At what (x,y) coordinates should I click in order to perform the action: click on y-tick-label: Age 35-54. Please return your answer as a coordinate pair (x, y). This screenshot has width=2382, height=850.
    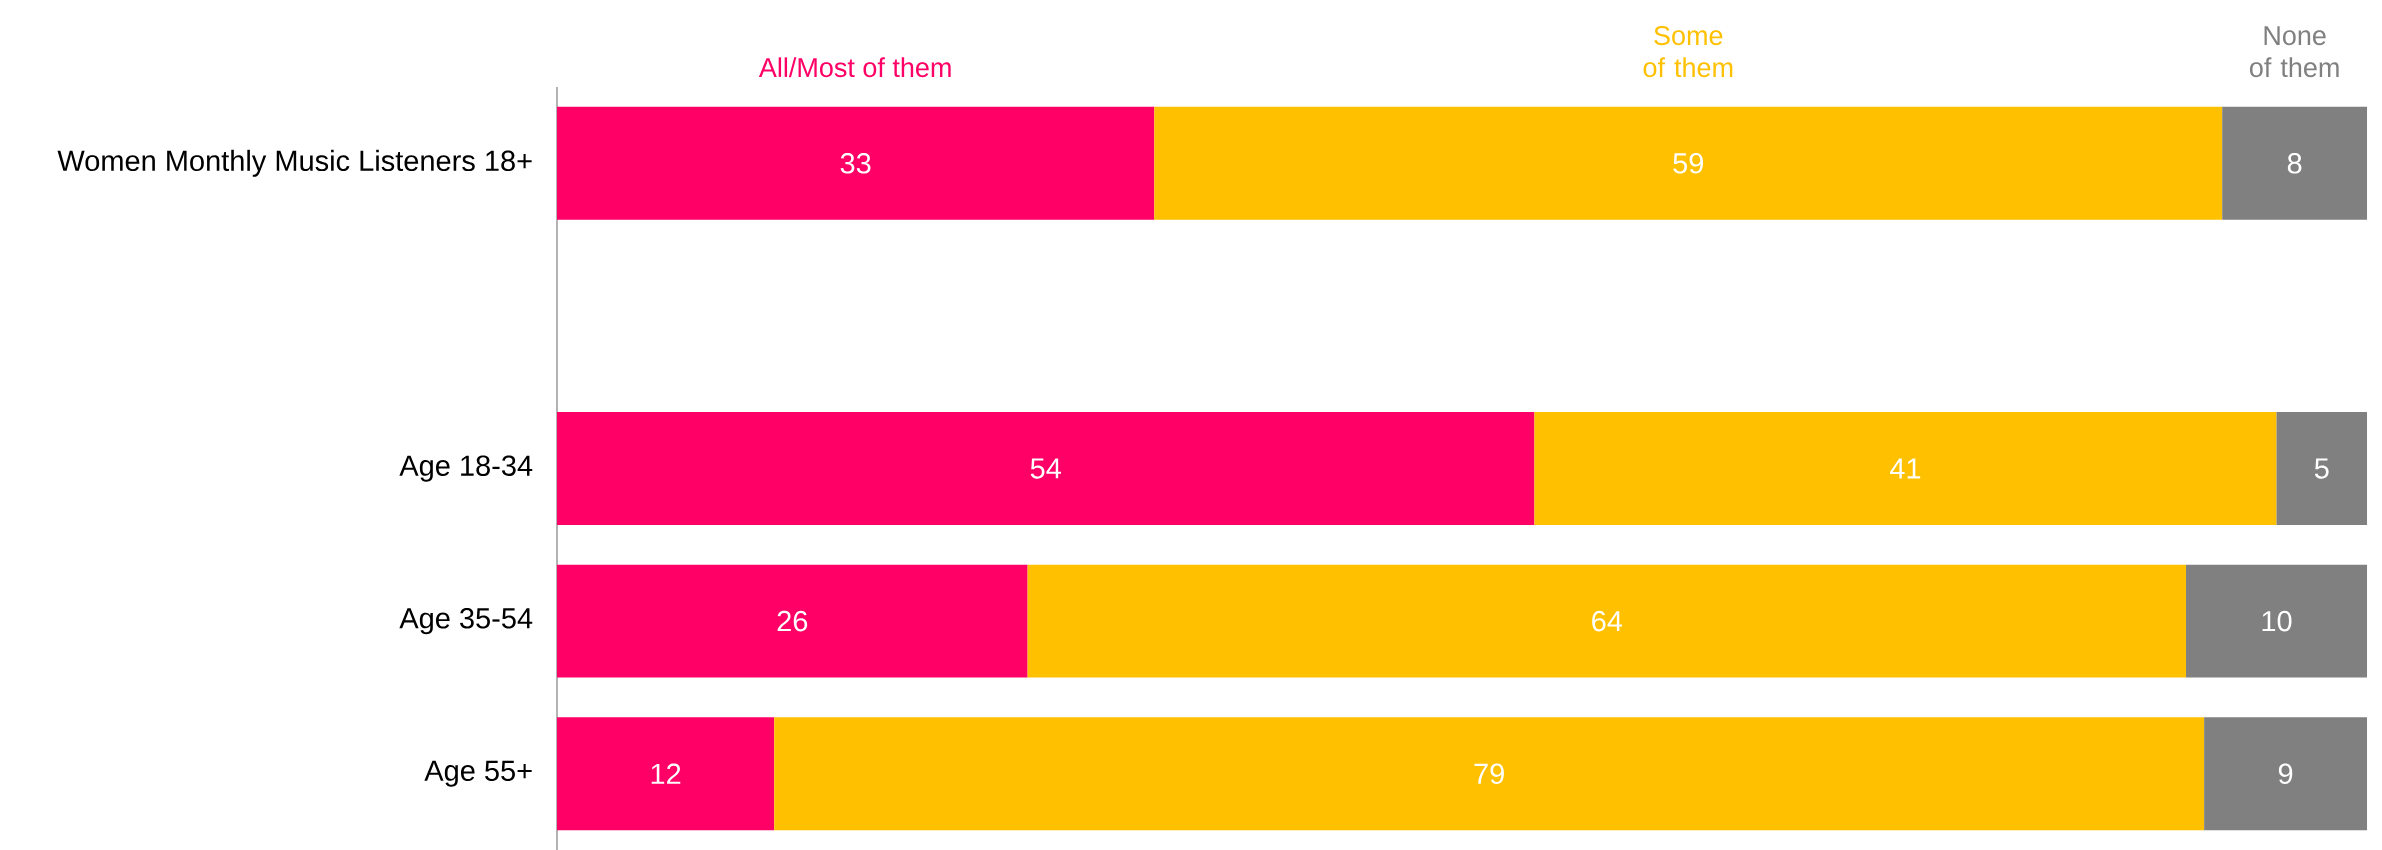
    Looking at the image, I should click on (466, 620).